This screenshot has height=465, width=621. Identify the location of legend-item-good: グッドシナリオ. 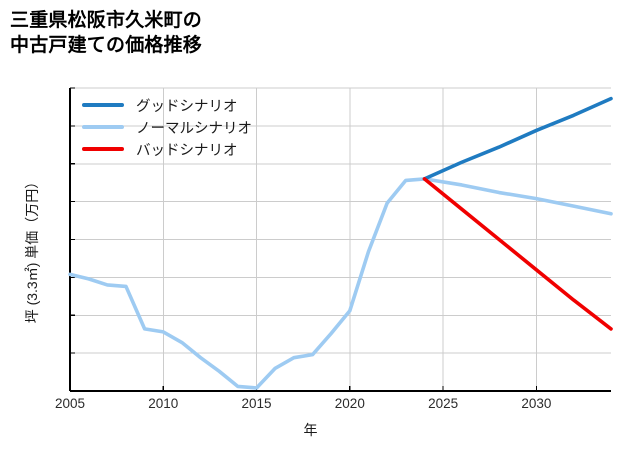
(167, 105).